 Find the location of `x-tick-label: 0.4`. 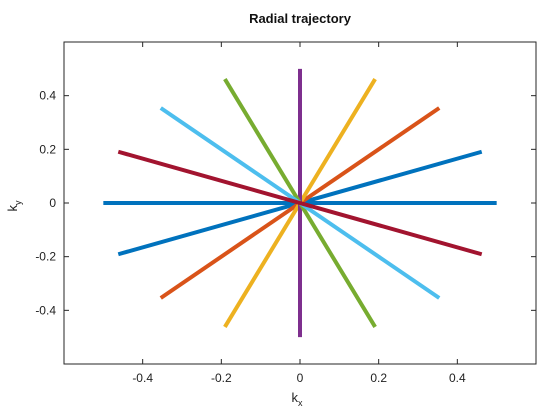

x-tick-label: 0.4 is located at coordinates (457, 378).